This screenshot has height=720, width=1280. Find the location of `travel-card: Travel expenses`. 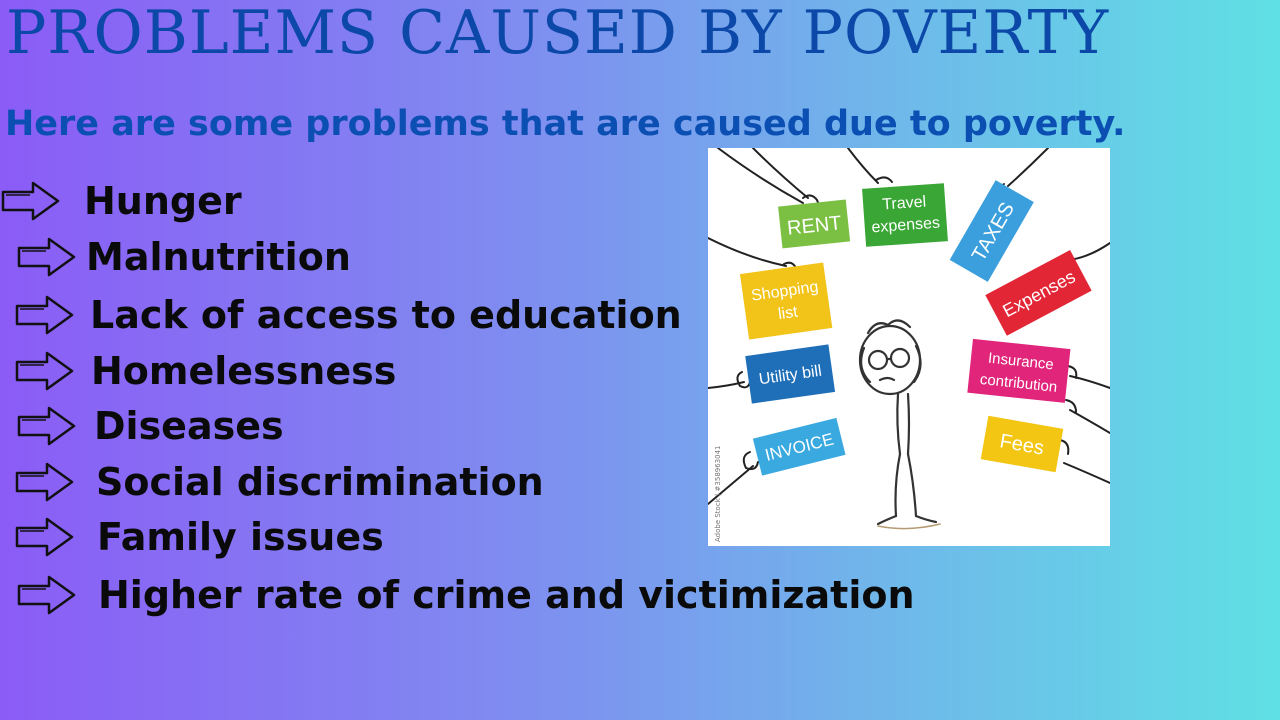

travel-card: Travel expenses is located at coordinates (905, 215).